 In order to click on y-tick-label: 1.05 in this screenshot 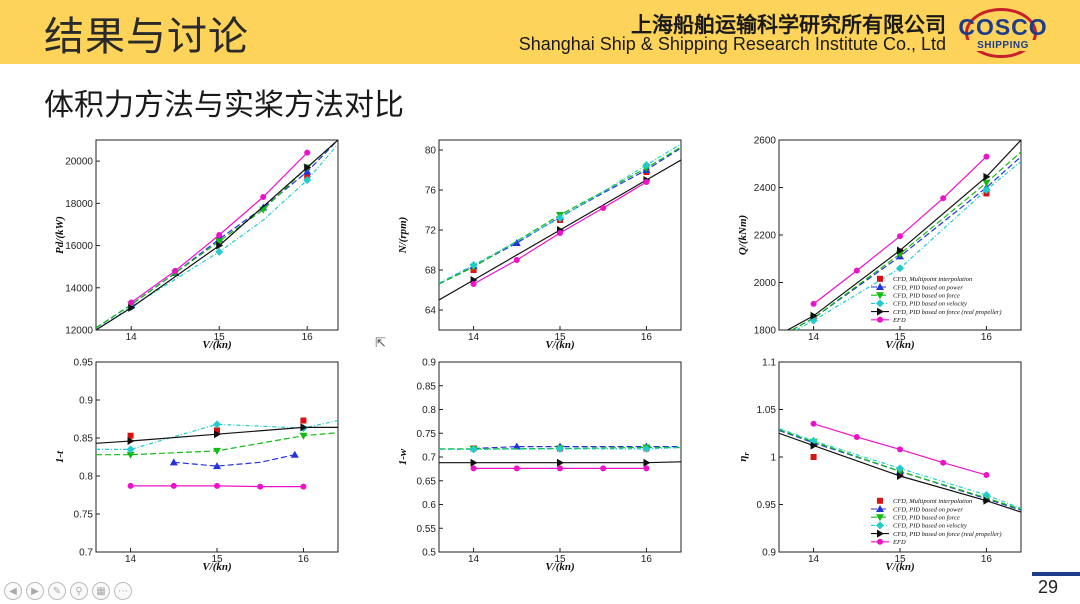, I will do `click(767, 410)`.